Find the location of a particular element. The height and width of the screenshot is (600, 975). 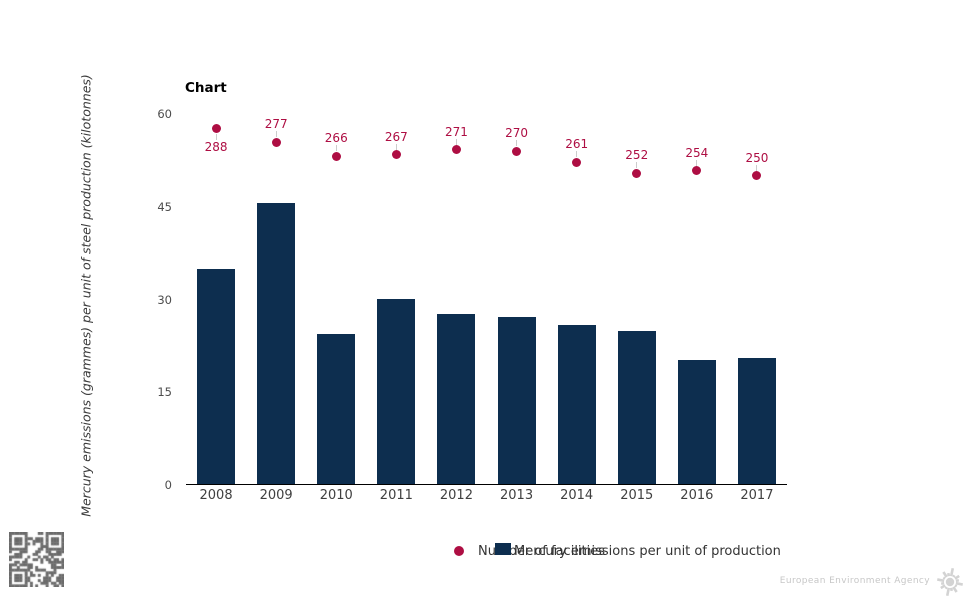

x-tick-label: 2010 is located at coordinates (336, 495).